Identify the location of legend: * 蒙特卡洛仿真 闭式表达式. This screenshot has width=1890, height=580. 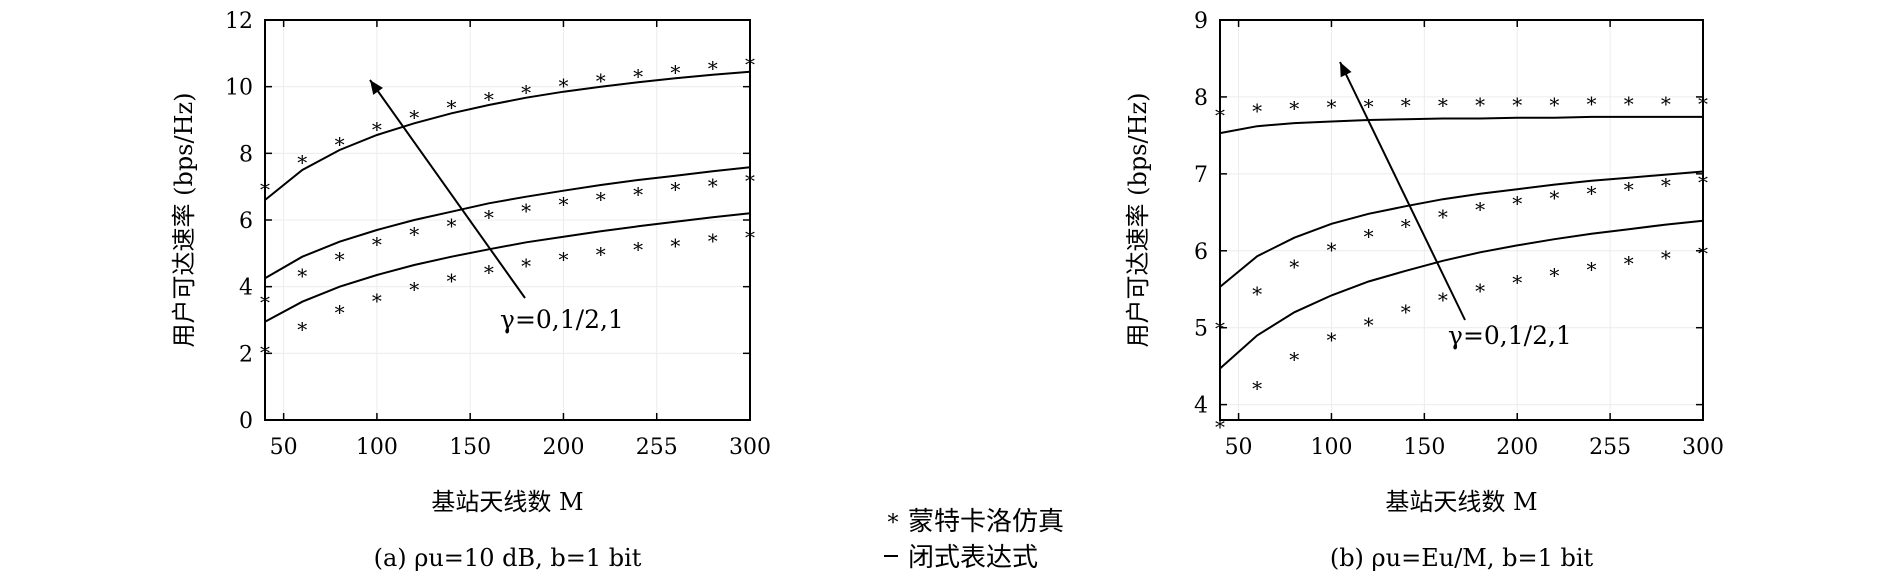
(974, 540).